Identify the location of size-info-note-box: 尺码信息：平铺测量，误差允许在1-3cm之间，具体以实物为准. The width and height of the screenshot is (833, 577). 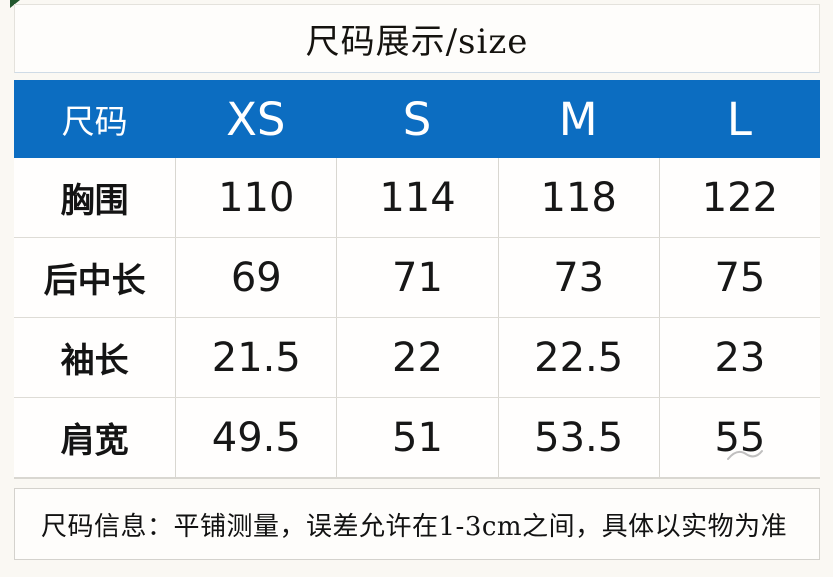
(417, 524).